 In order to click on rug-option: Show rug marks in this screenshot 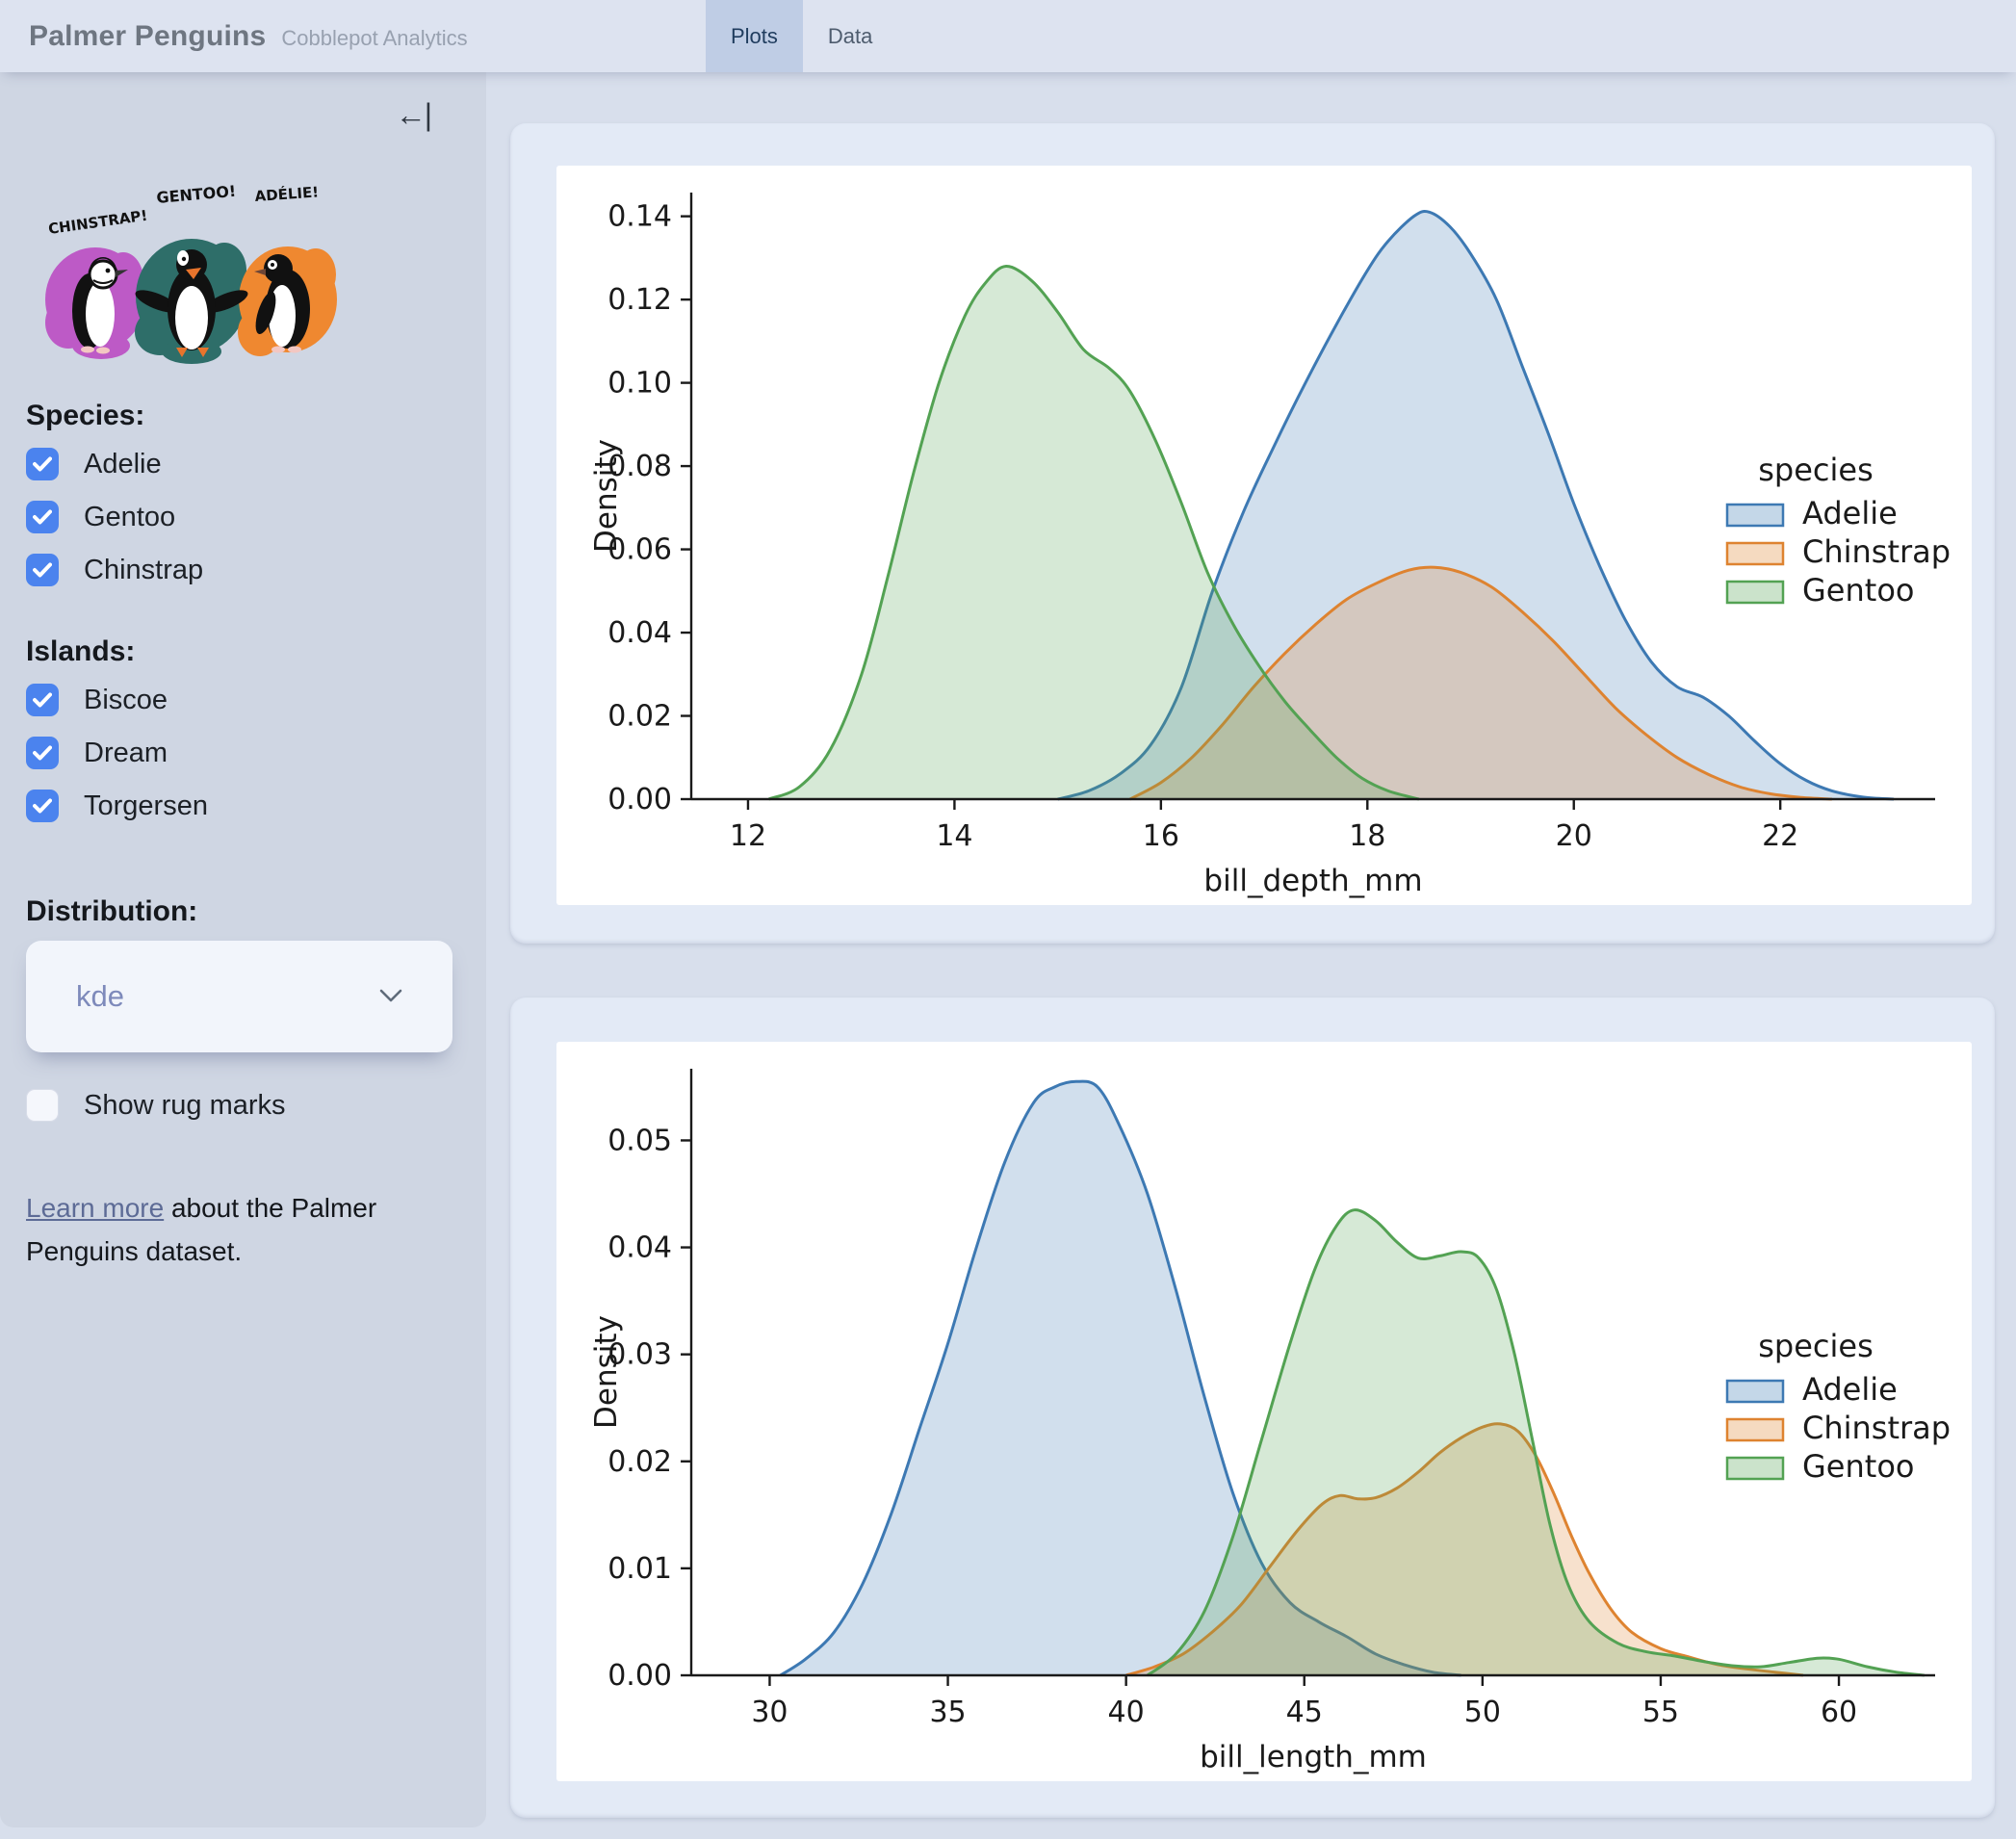, I will do `click(156, 1105)`.